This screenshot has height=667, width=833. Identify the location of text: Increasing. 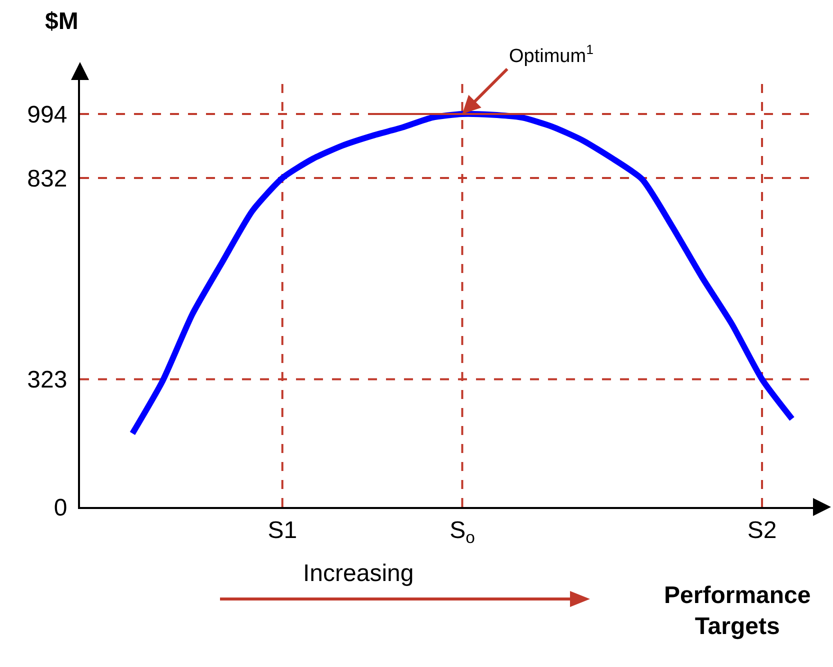
(358, 573).